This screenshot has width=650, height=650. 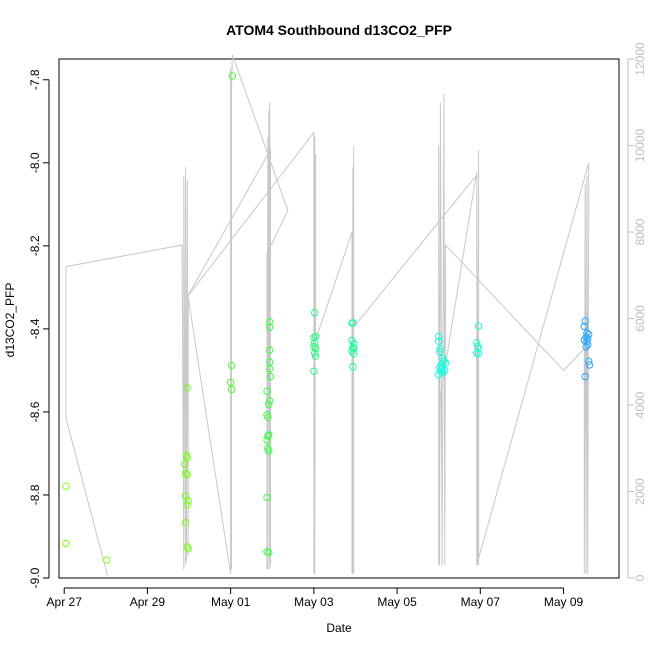 What do you see at coordinates (314, 602) in the screenshot?
I see `x-tick-label: May 03` at bounding box center [314, 602].